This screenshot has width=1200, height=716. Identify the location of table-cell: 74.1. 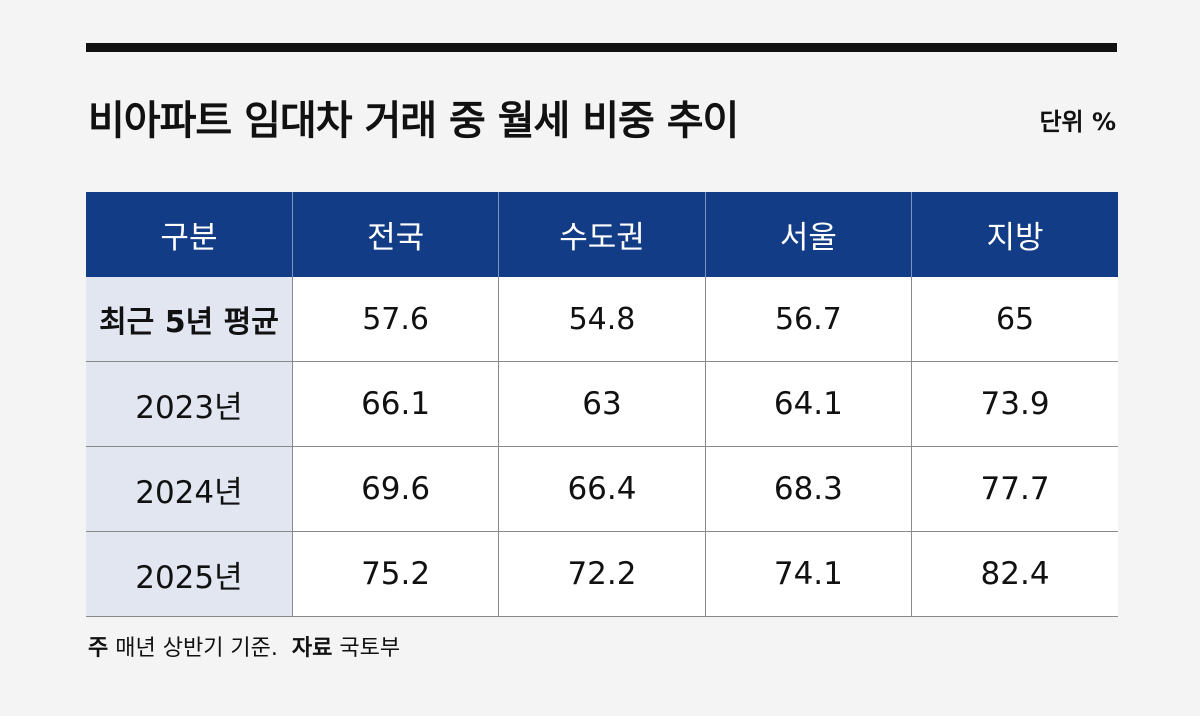
(808, 574).